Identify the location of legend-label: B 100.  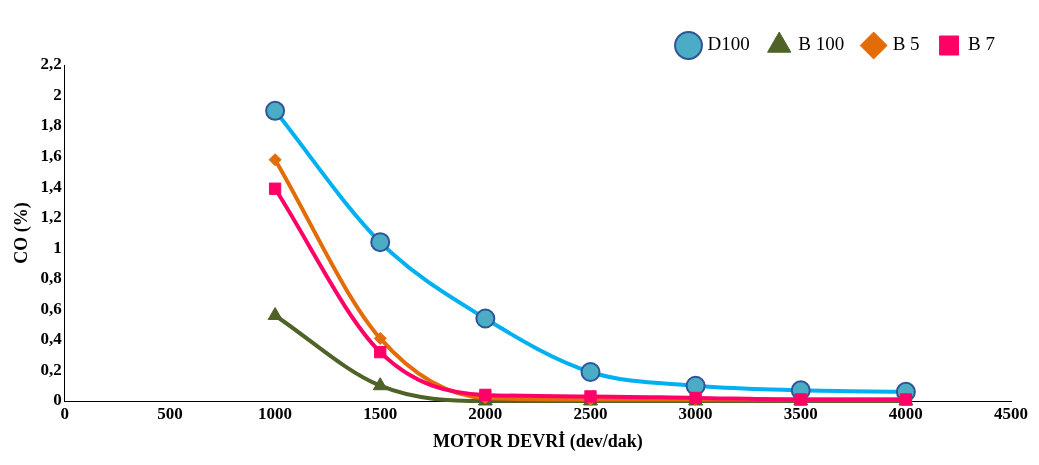
(821, 44).